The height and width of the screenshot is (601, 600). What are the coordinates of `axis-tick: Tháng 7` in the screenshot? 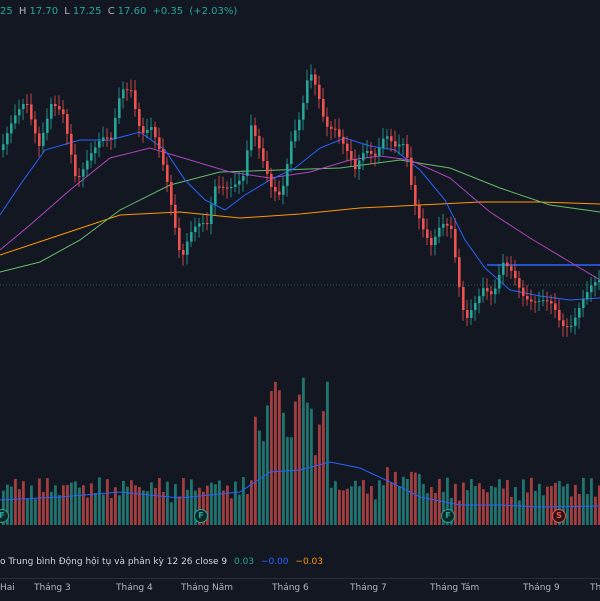 It's located at (368, 588).